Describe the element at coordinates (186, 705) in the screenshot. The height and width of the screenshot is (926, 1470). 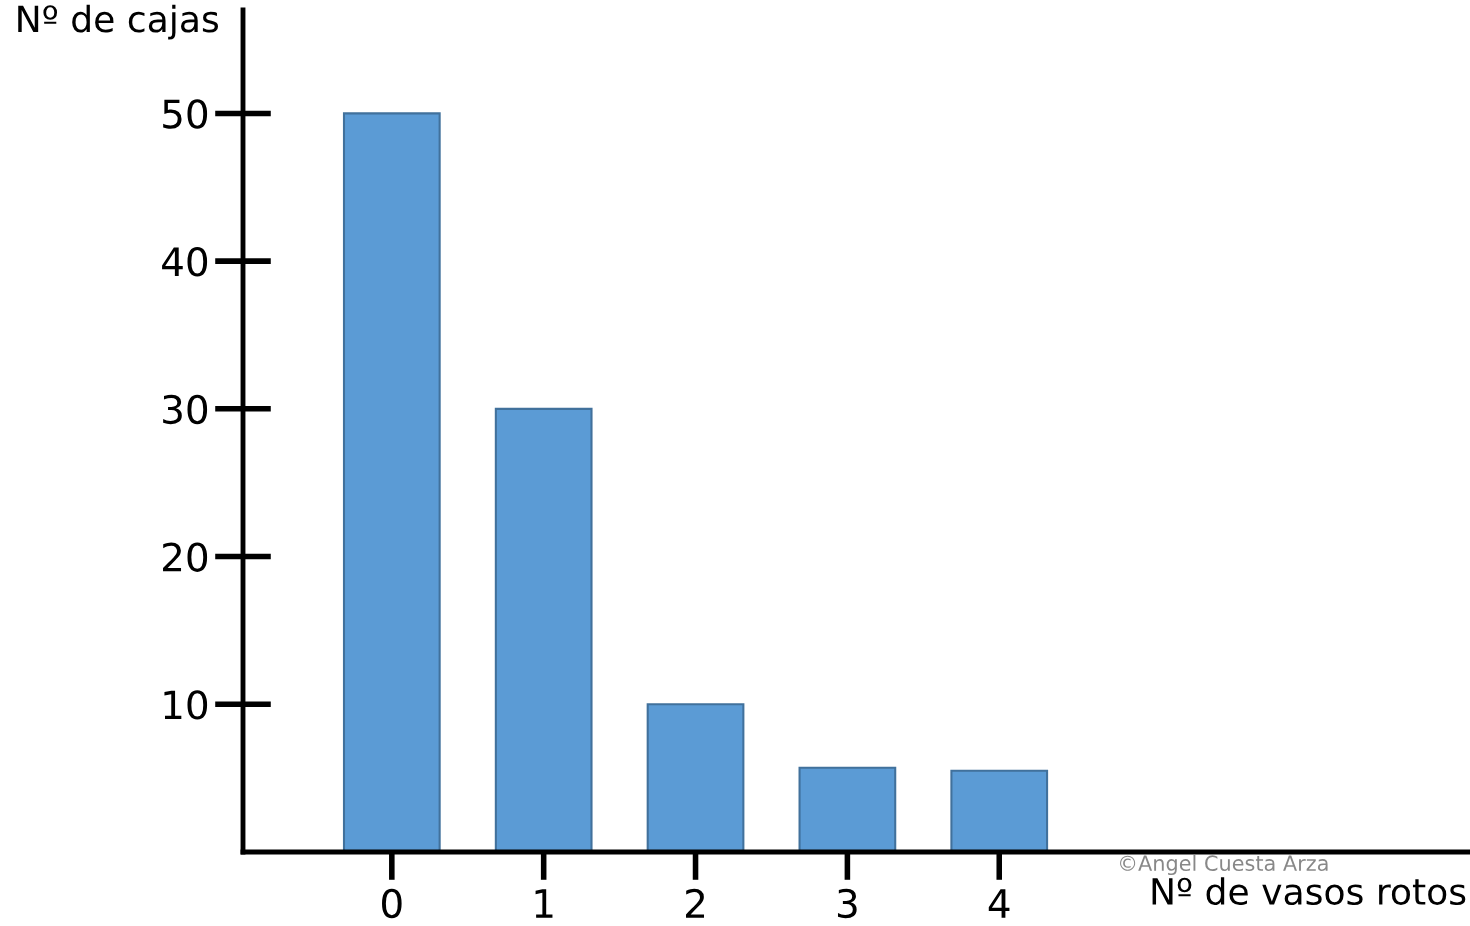
I see `y-tick-label: 10` at that location.